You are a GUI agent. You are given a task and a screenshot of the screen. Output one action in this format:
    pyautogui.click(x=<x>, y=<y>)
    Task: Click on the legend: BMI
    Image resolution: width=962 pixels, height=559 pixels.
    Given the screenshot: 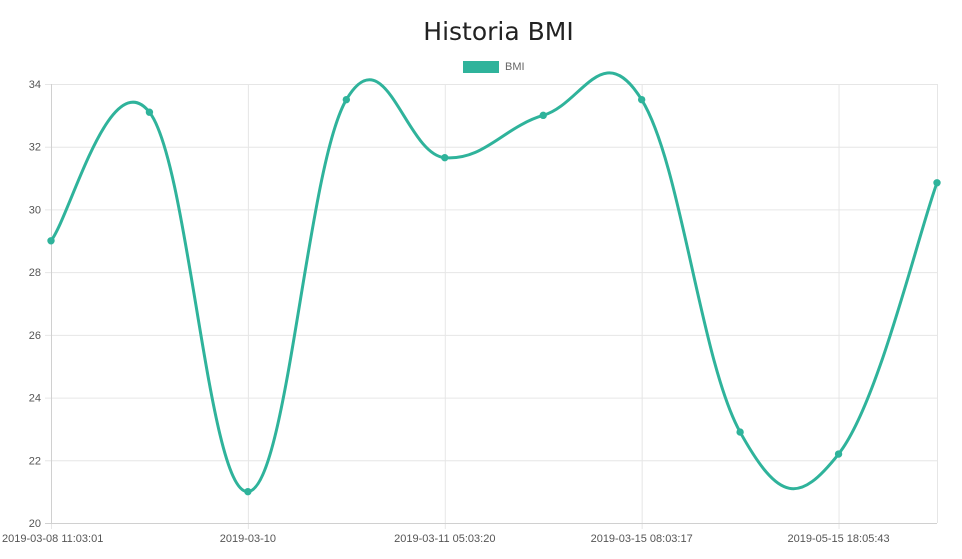 What is the action you would take?
    pyautogui.click(x=494, y=67)
    